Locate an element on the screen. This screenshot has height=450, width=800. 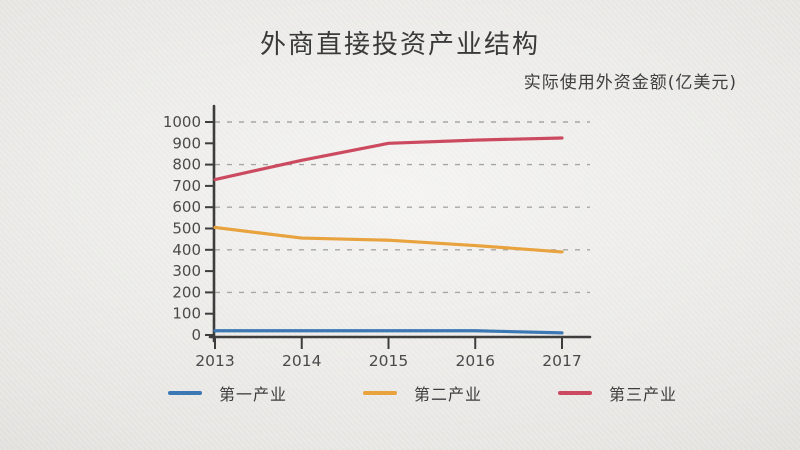
y-tick-label: 0 is located at coordinates (196, 335).